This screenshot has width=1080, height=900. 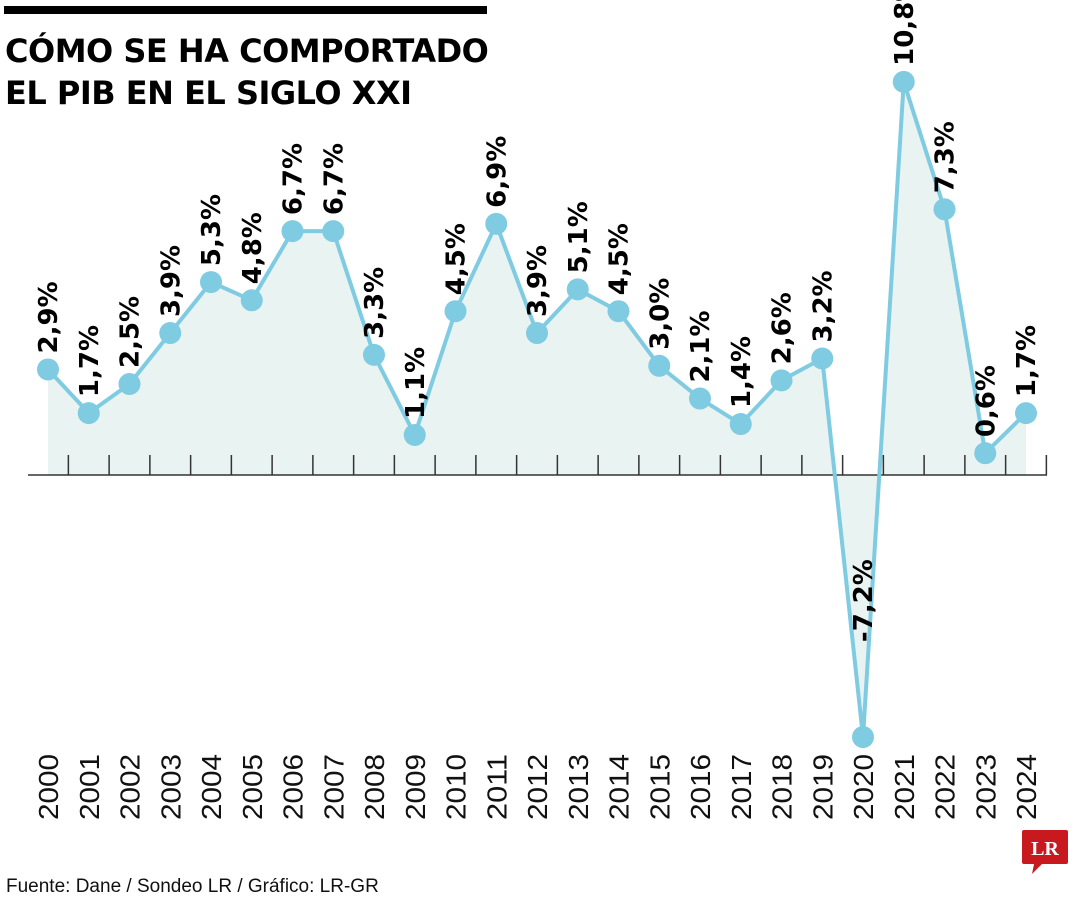 I want to click on data-label-2017: 1,4%, so click(x=742, y=372).